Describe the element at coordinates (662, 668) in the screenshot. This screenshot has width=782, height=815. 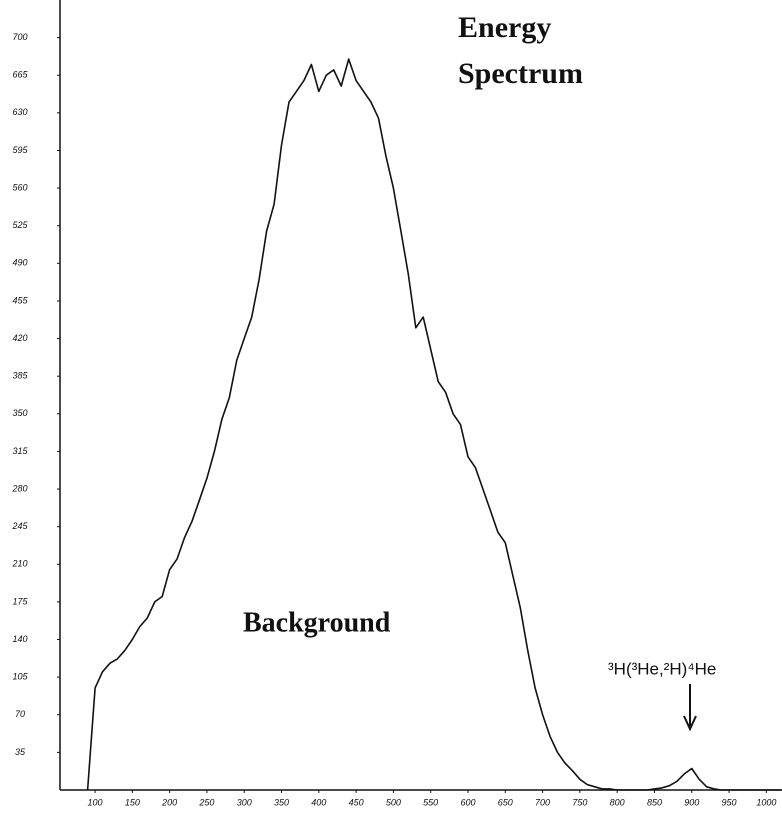
I see `annotation: ³H(³He,²H)⁴He` at that location.